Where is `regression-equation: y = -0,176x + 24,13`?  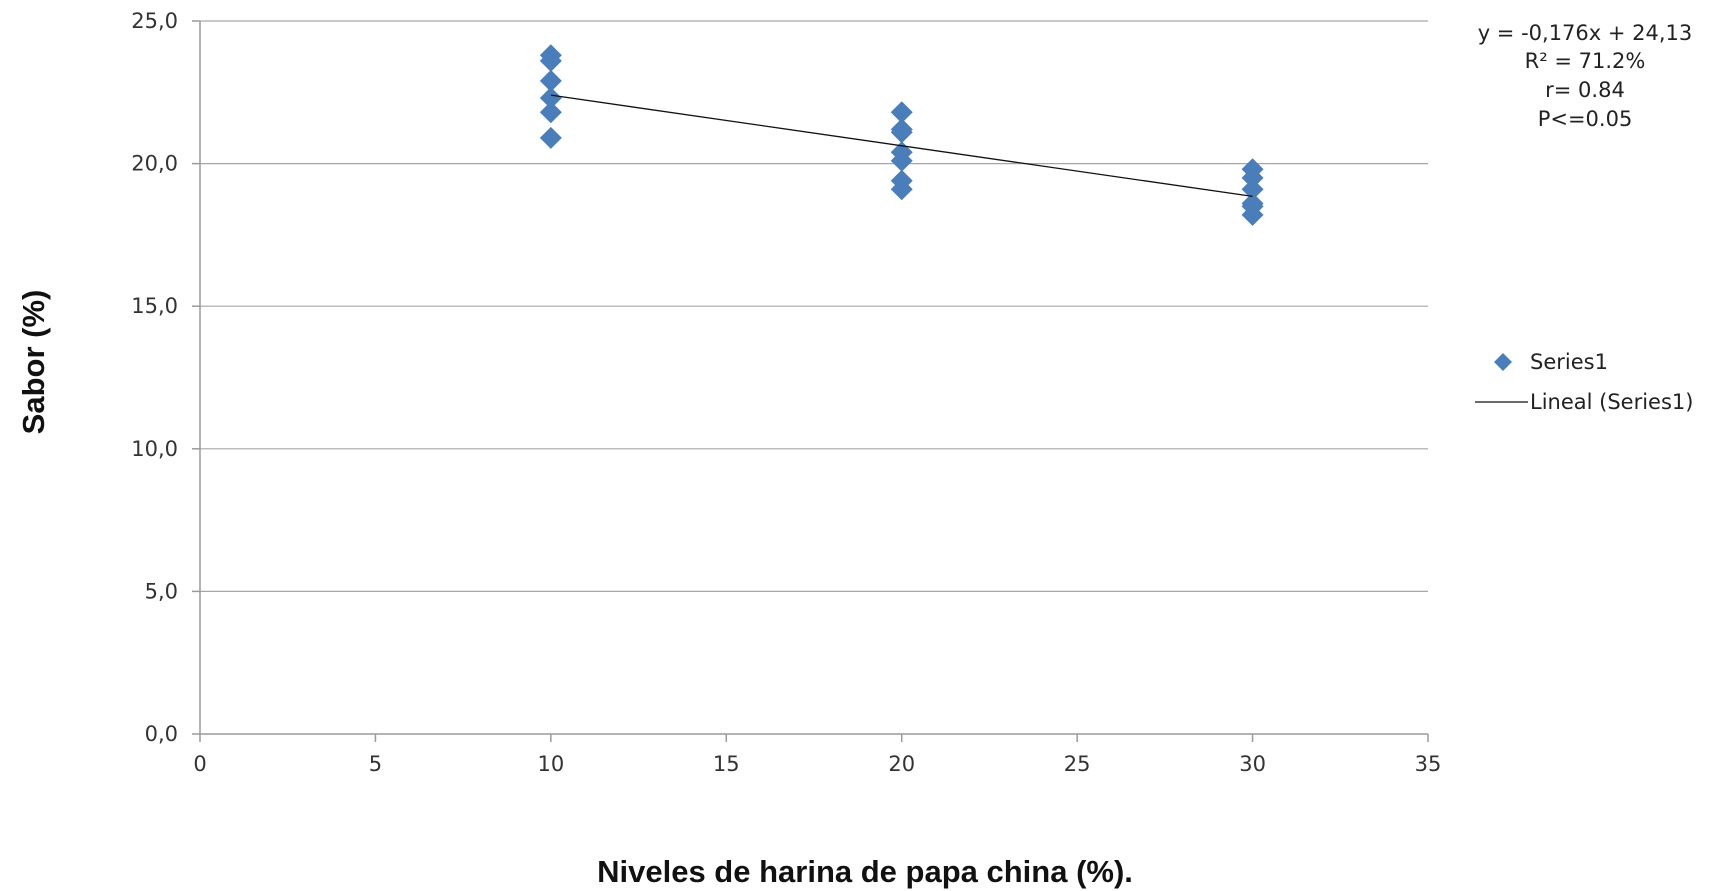 regression-equation: y = -0,176x + 24,13 is located at coordinates (1585, 33).